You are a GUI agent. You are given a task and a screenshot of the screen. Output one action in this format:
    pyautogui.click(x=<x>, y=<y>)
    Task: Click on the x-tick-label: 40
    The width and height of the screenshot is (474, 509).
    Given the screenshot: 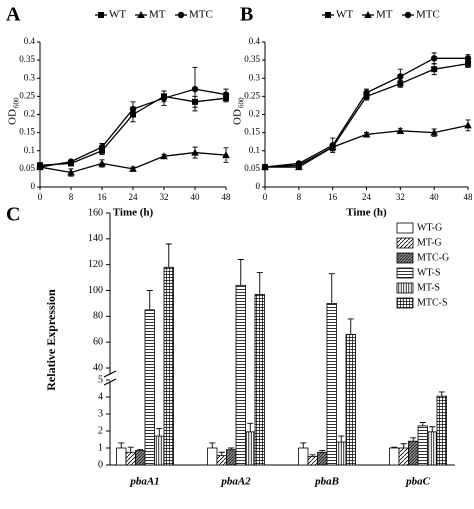 What is the action you would take?
    pyautogui.click(x=435, y=197)
    